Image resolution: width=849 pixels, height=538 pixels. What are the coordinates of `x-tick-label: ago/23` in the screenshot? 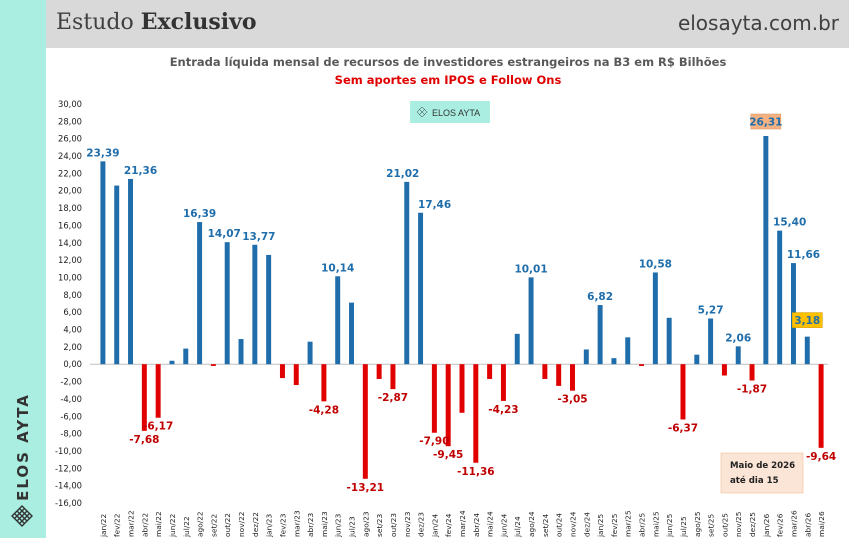 It's located at (365, 524).